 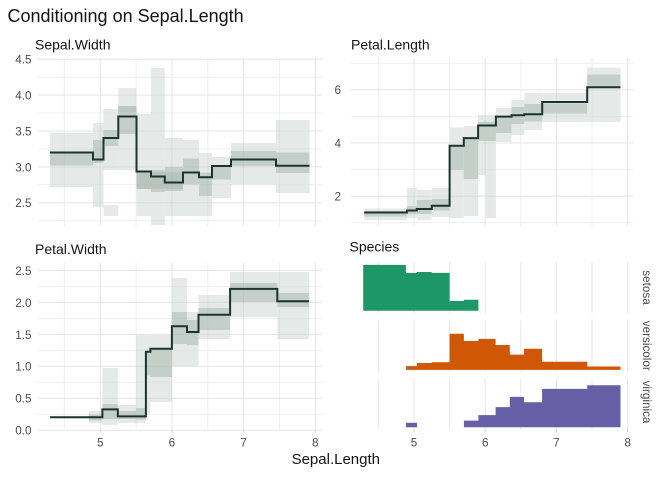 I want to click on svg-text: 4, so click(x=337, y=143).